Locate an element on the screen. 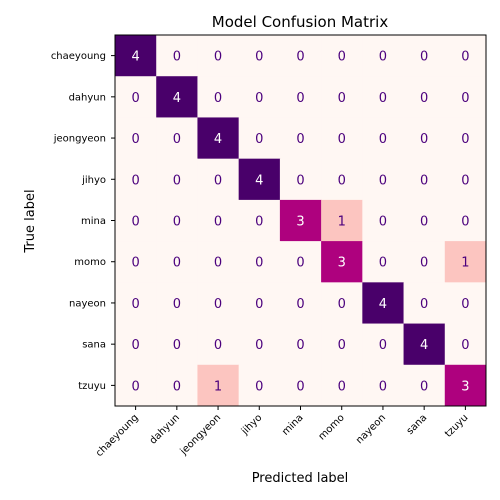 This screenshot has height=500, width=500. cell-sana-momo is located at coordinates (342, 344).